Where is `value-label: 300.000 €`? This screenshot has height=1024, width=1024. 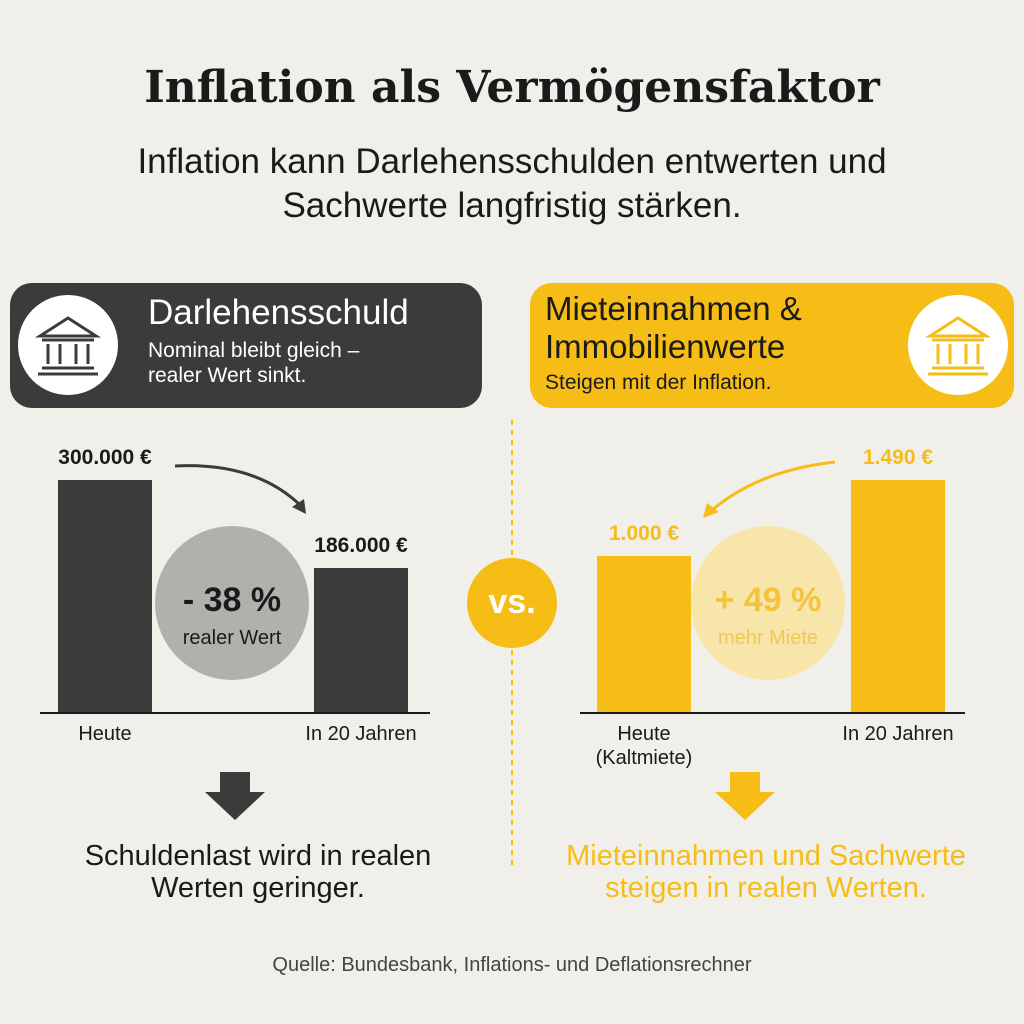 value-label: 300.000 € is located at coordinates (105, 457).